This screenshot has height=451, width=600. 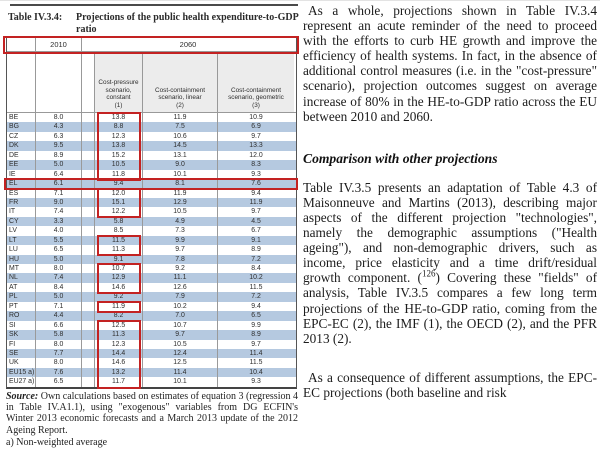 What do you see at coordinates (14, 127) in the screenshot?
I see `country-cell: BG` at bounding box center [14, 127].